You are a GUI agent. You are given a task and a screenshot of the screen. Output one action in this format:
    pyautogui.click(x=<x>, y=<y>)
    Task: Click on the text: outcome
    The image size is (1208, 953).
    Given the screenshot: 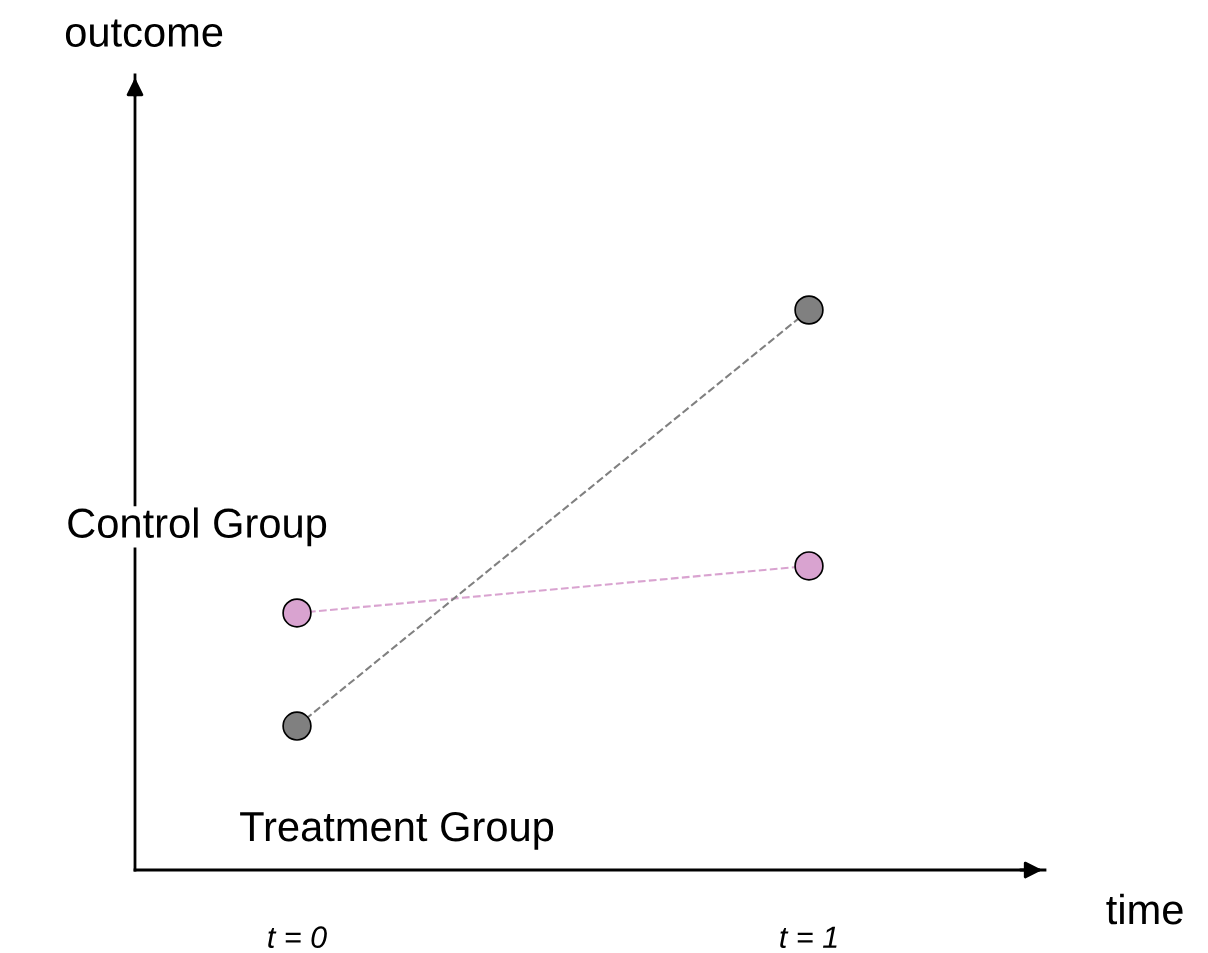 What is the action you would take?
    pyautogui.click(x=144, y=33)
    